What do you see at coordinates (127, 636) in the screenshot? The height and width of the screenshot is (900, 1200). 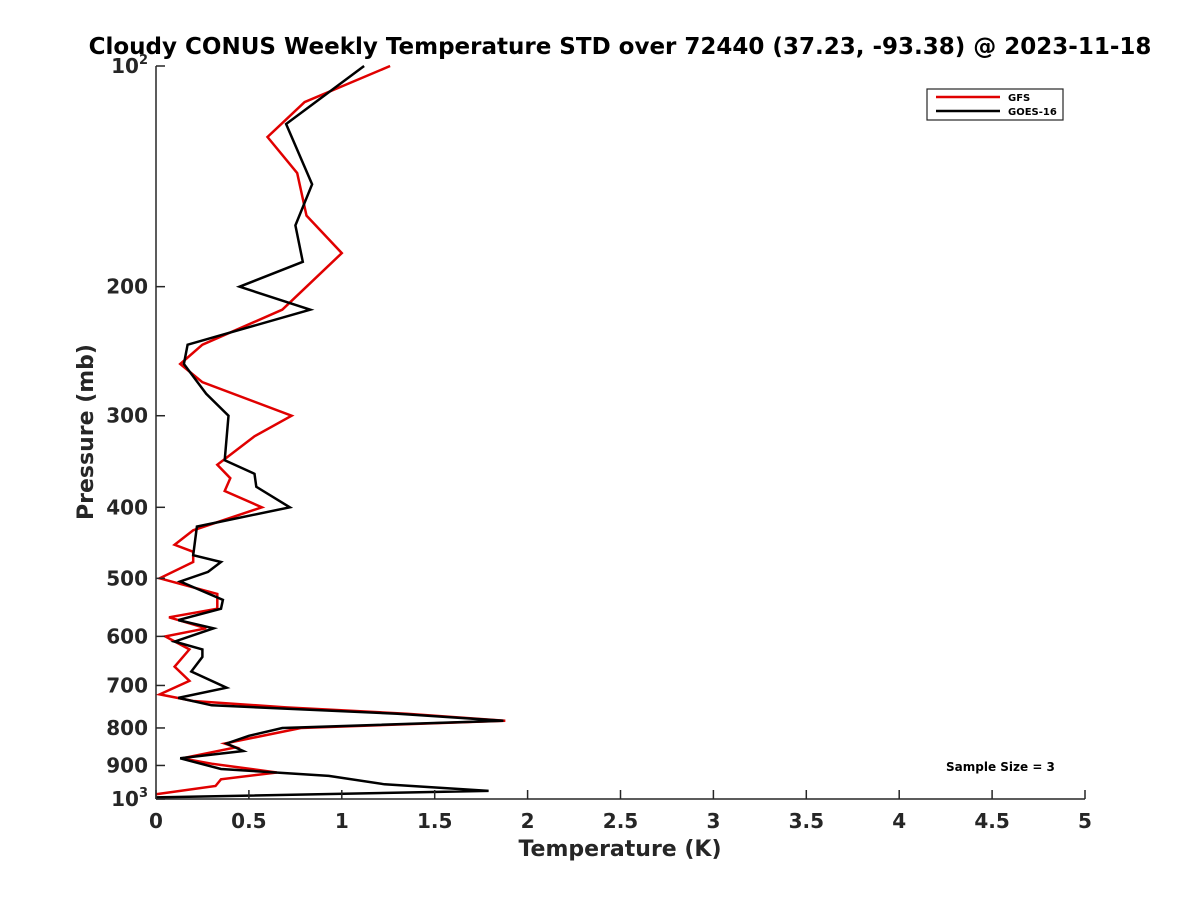 I see `y-tick-label: 600` at bounding box center [127, 636].